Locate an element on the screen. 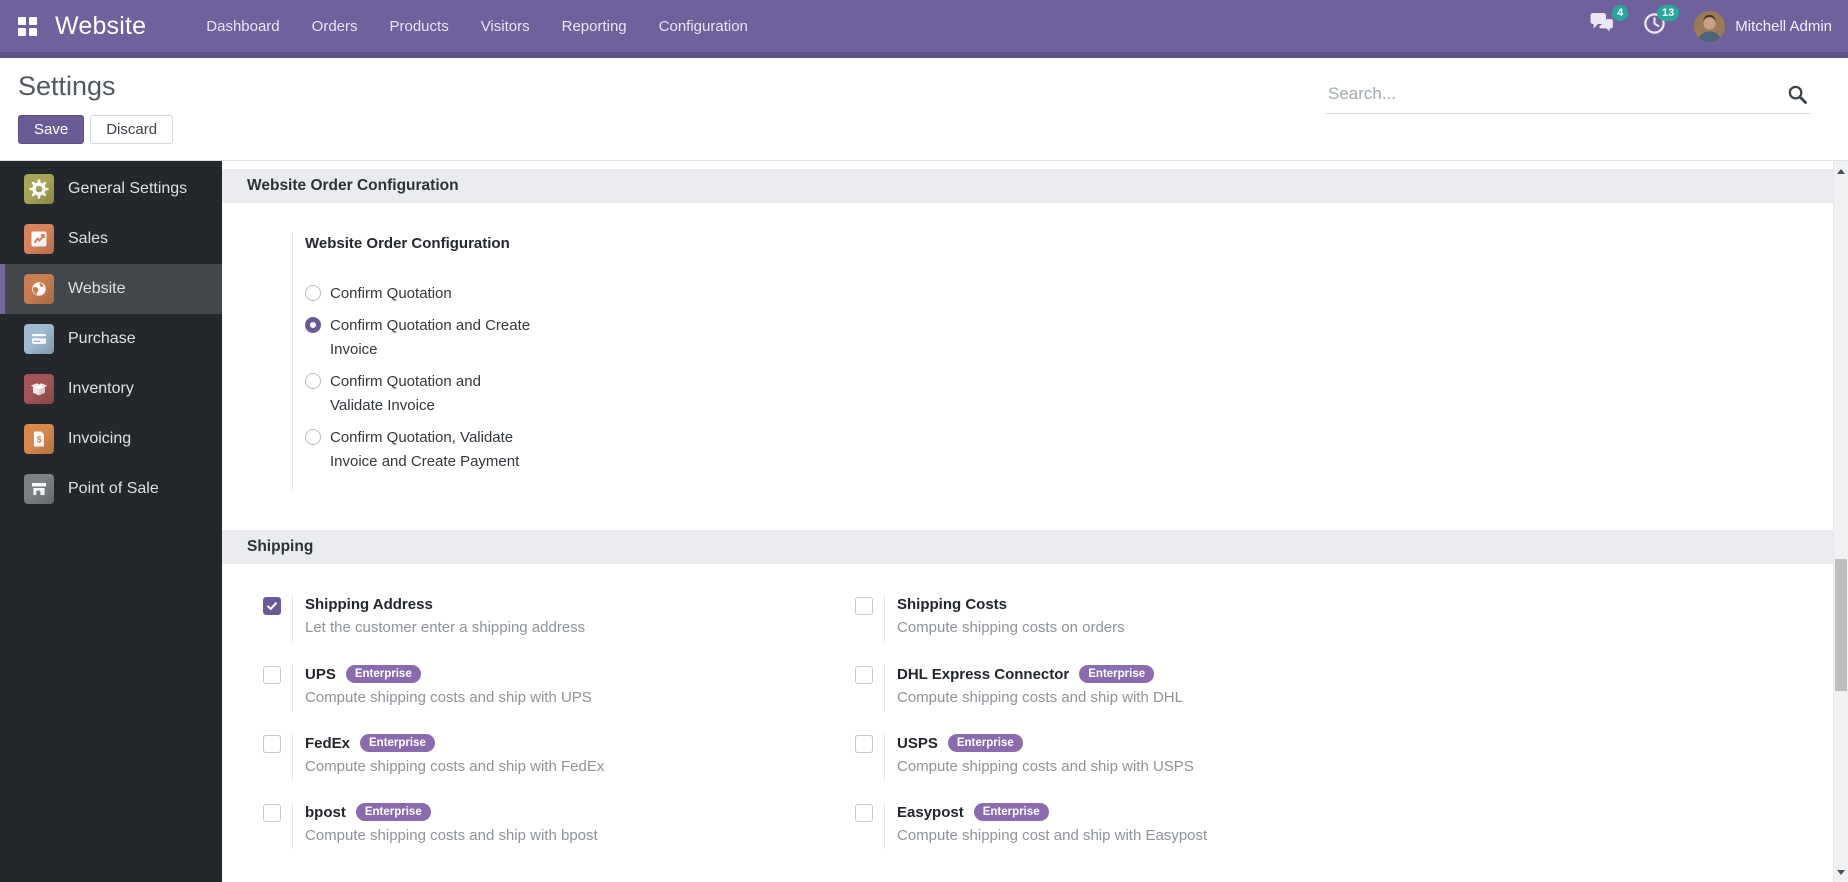 This screenshot has height=882, width=1848. checkbox-checked is located at coordinates (272, 606).